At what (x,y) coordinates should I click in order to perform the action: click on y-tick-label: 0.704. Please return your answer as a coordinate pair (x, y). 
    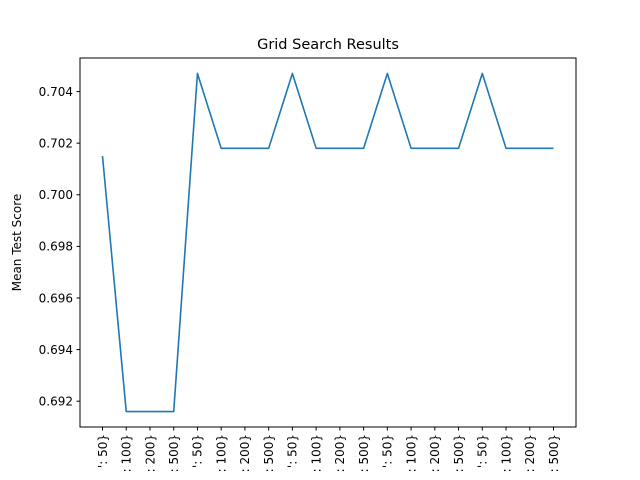
    Looking at the image, I should click on (56, 92).